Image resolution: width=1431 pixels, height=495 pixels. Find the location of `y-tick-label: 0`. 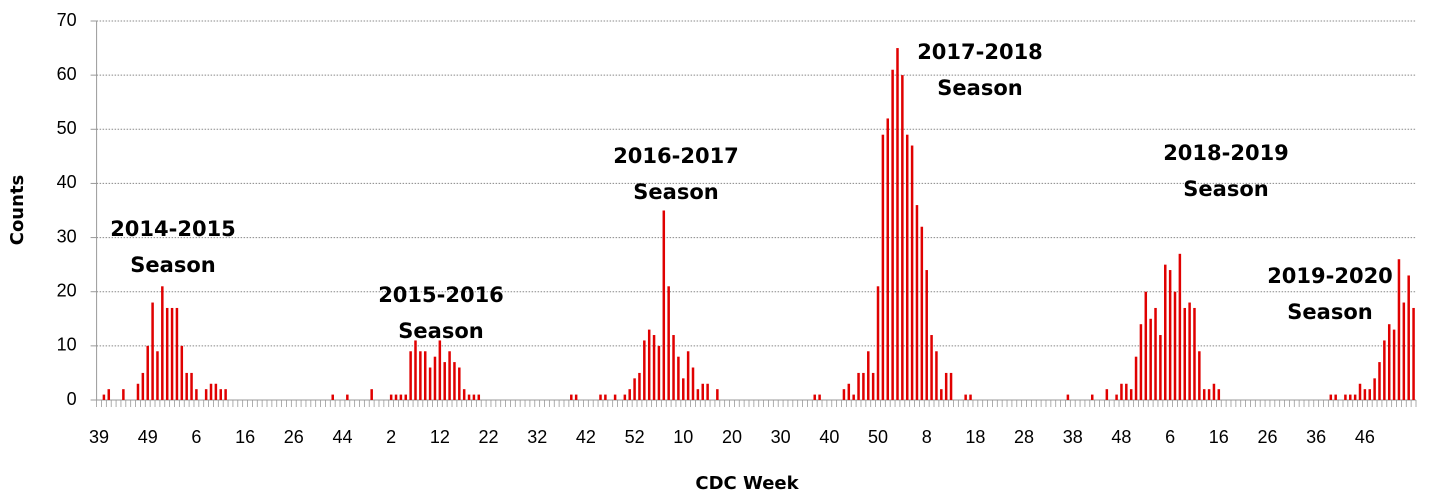

y-tick-label: 0 is located at coordinates (72, 399).